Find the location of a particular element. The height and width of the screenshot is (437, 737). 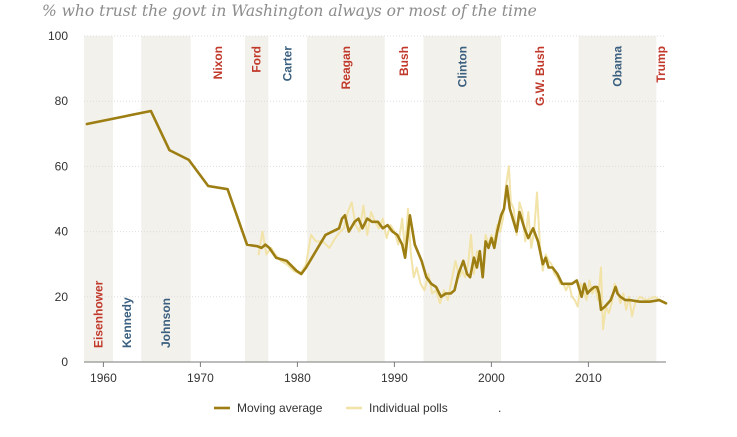

president-label-4: Ford is located at coordinates (257, 59).